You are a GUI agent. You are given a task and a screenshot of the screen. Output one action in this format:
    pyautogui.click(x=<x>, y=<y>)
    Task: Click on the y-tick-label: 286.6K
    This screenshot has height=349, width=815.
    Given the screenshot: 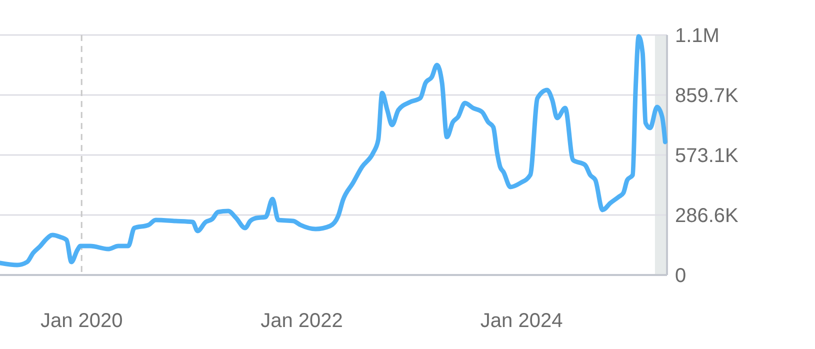 What is the action you would take?
    pyautogui.click(x=707, y=216)
    